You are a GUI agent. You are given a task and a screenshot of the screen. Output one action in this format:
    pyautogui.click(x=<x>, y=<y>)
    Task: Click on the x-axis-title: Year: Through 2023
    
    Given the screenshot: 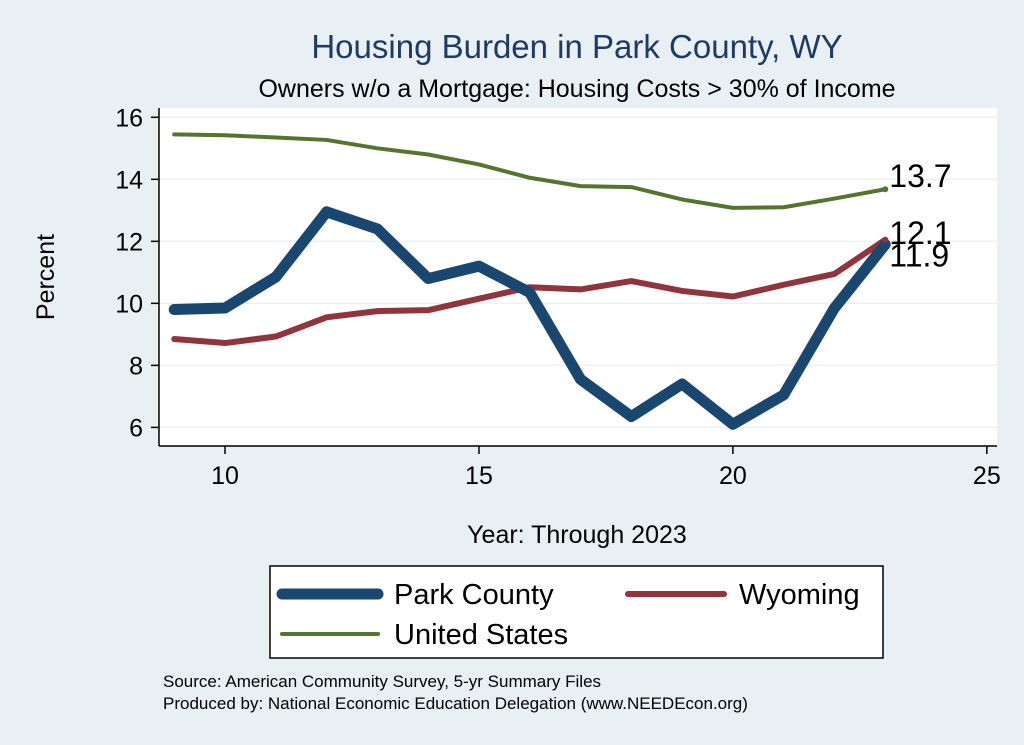 What is the action you would take?
    pyautogui.click(x=577, y=535)
    